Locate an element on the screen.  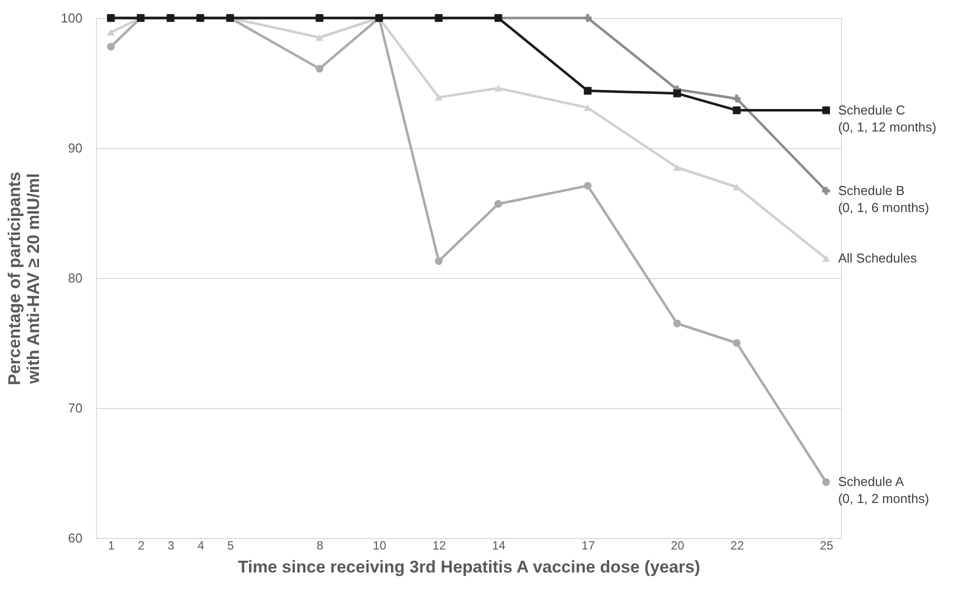
x-tick-label: 2 is located at coordinates (141, 545).